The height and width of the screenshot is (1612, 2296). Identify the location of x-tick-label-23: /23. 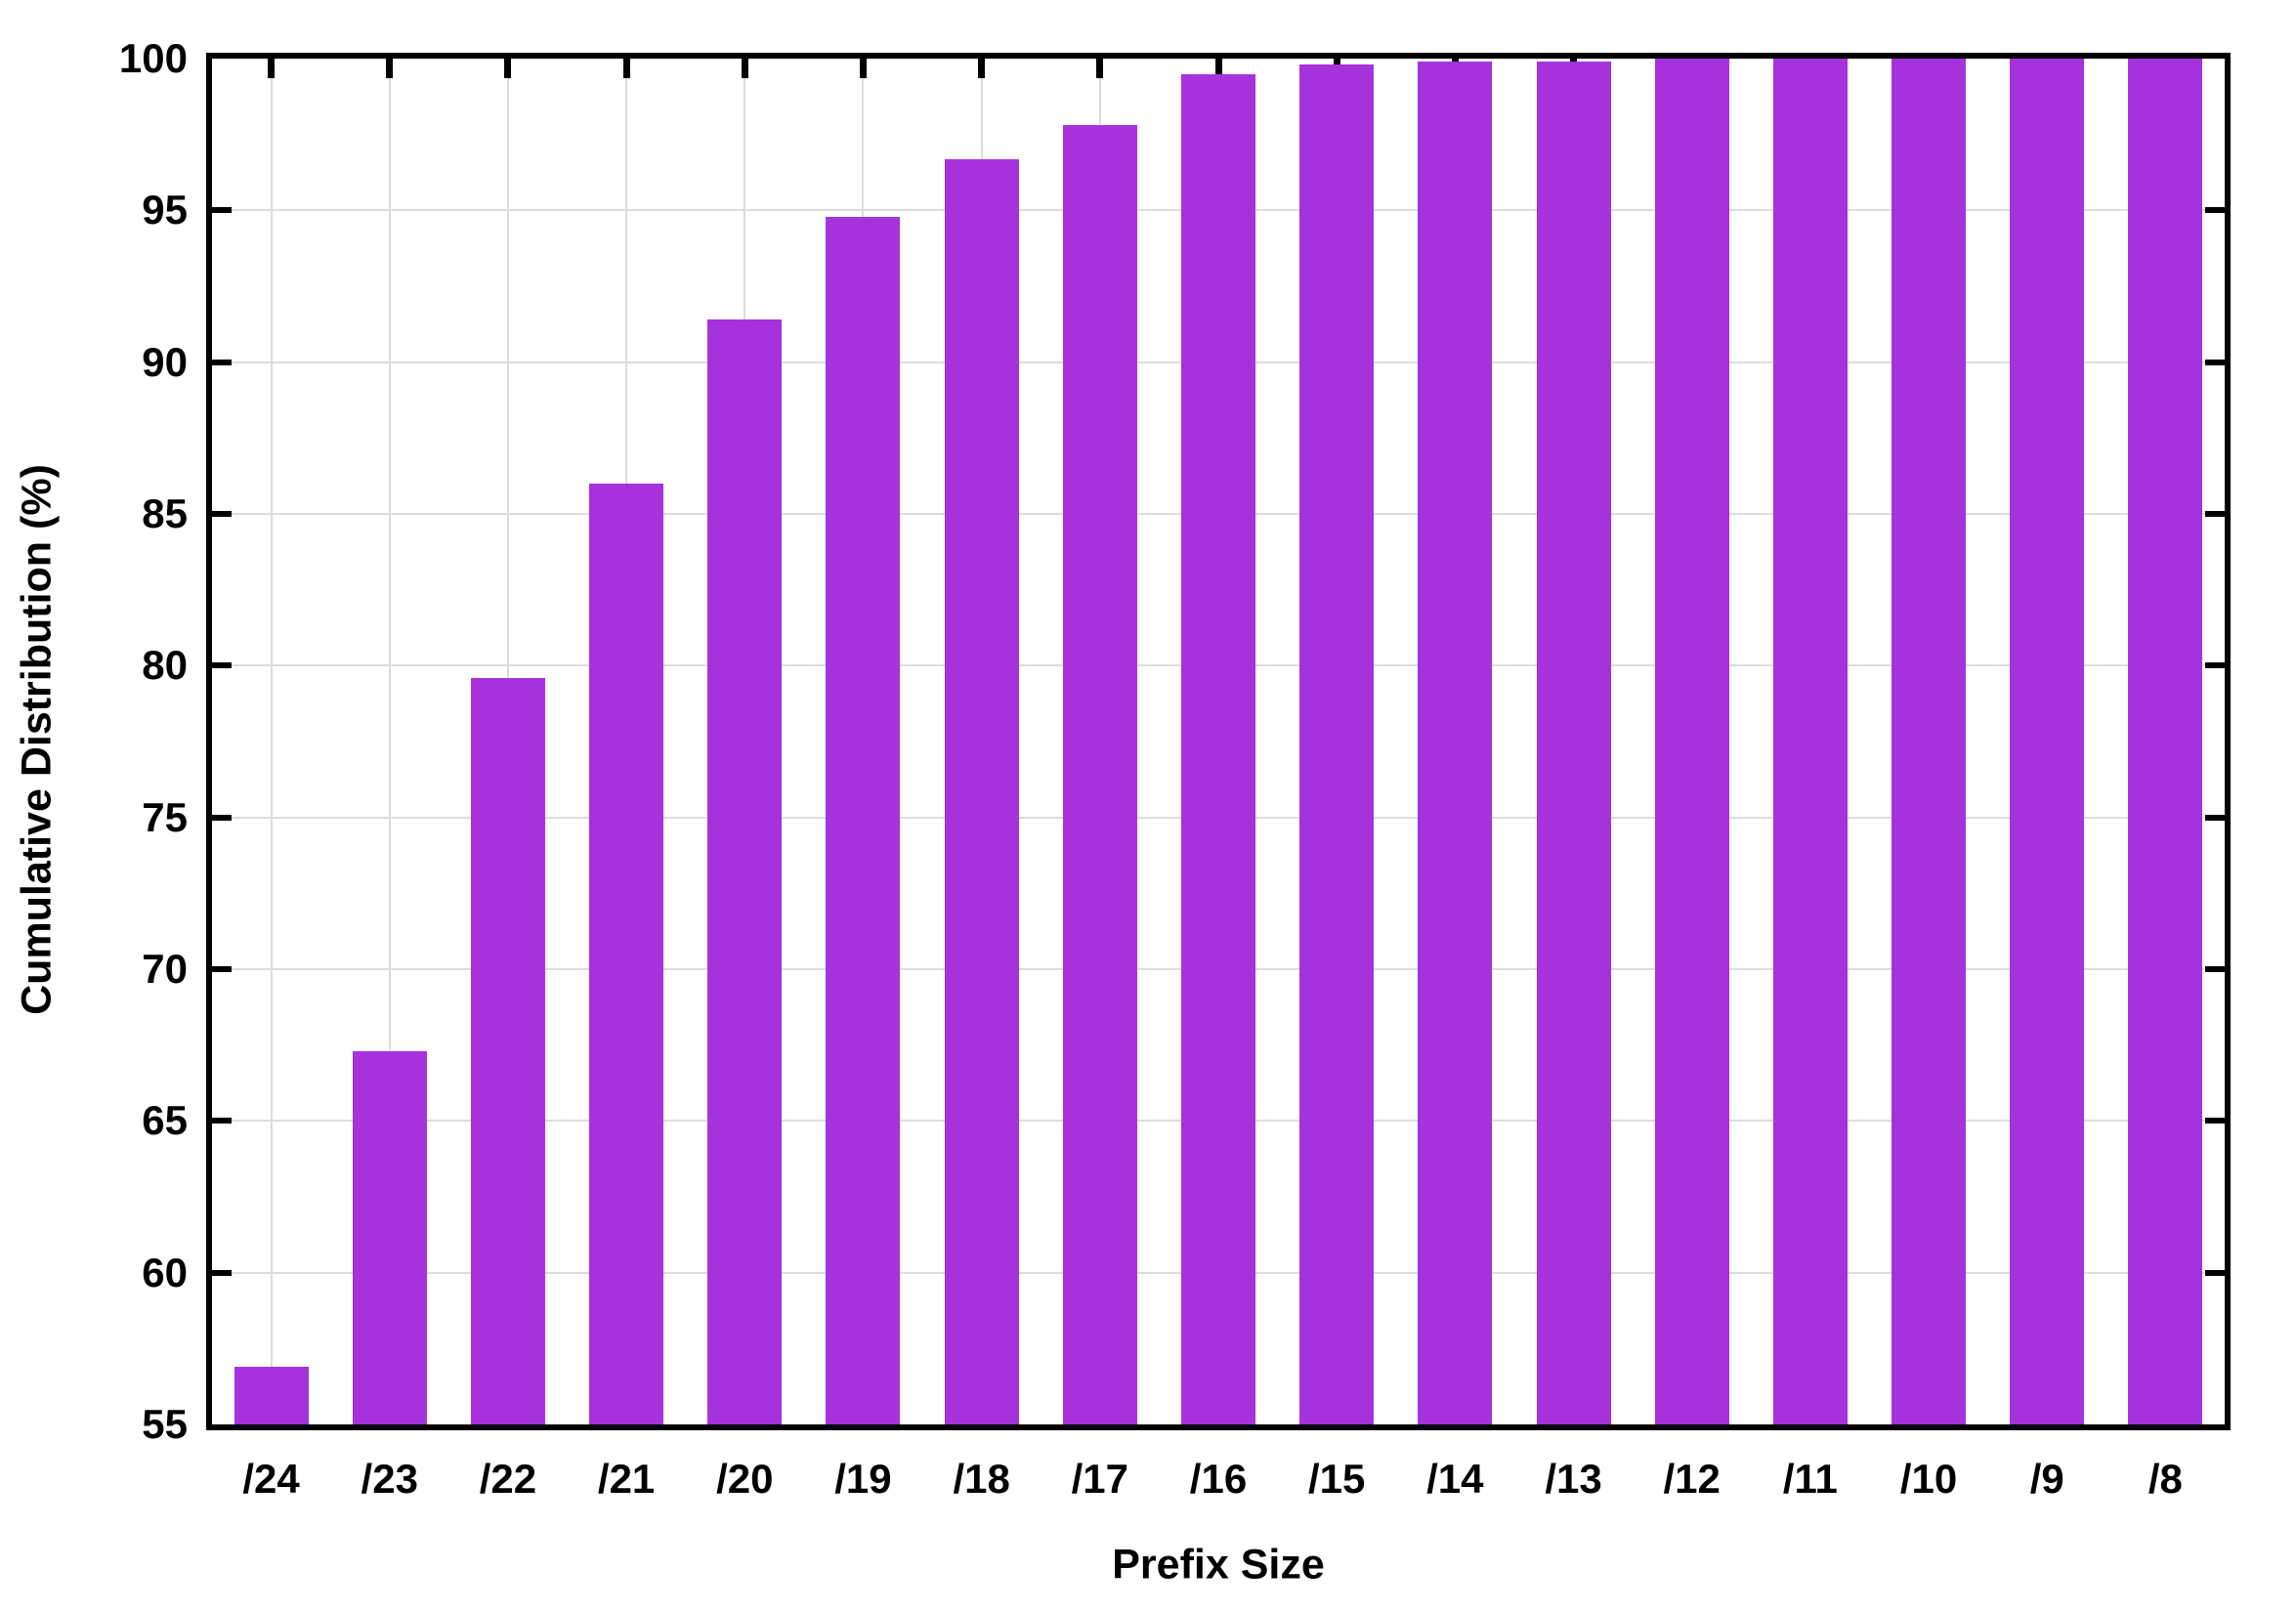
(390, 1479).